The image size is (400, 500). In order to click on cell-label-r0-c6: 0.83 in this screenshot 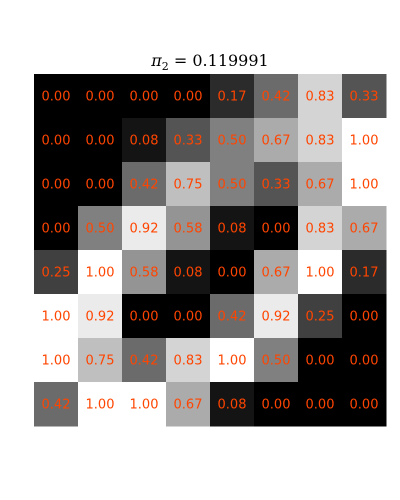, I will do `click(320, 97)`.